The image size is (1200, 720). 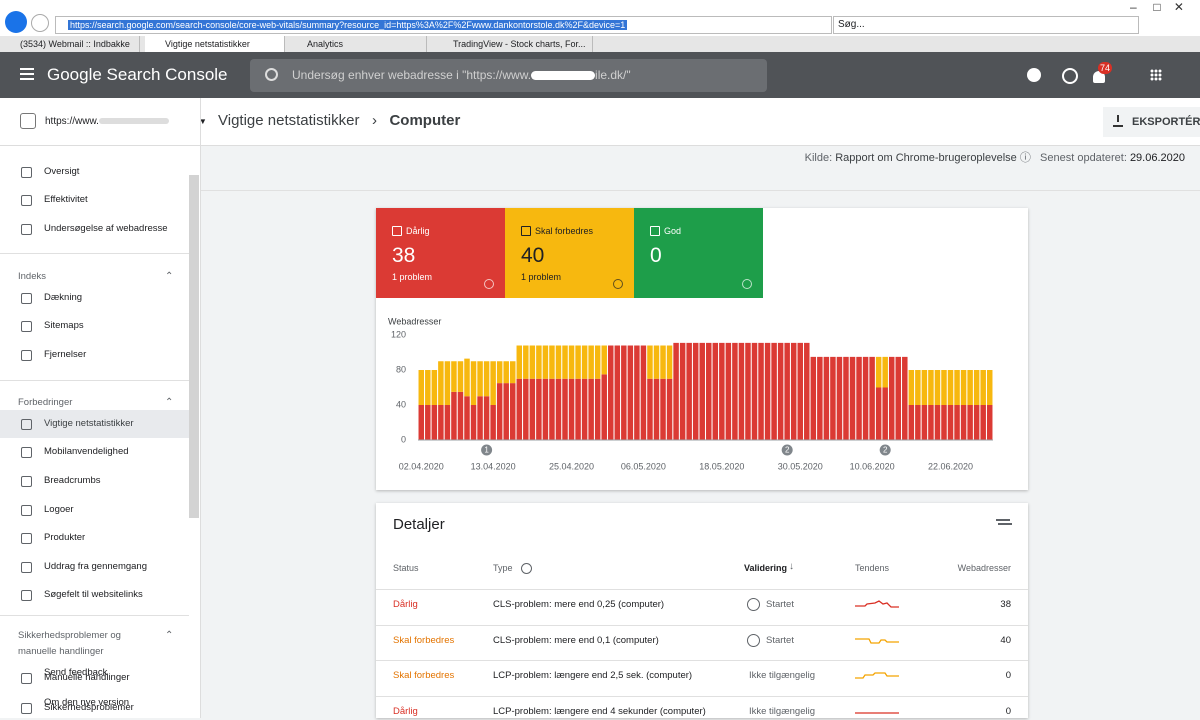 I want to click on y-axis-label: Webadresser, so click(x=414, y=321).